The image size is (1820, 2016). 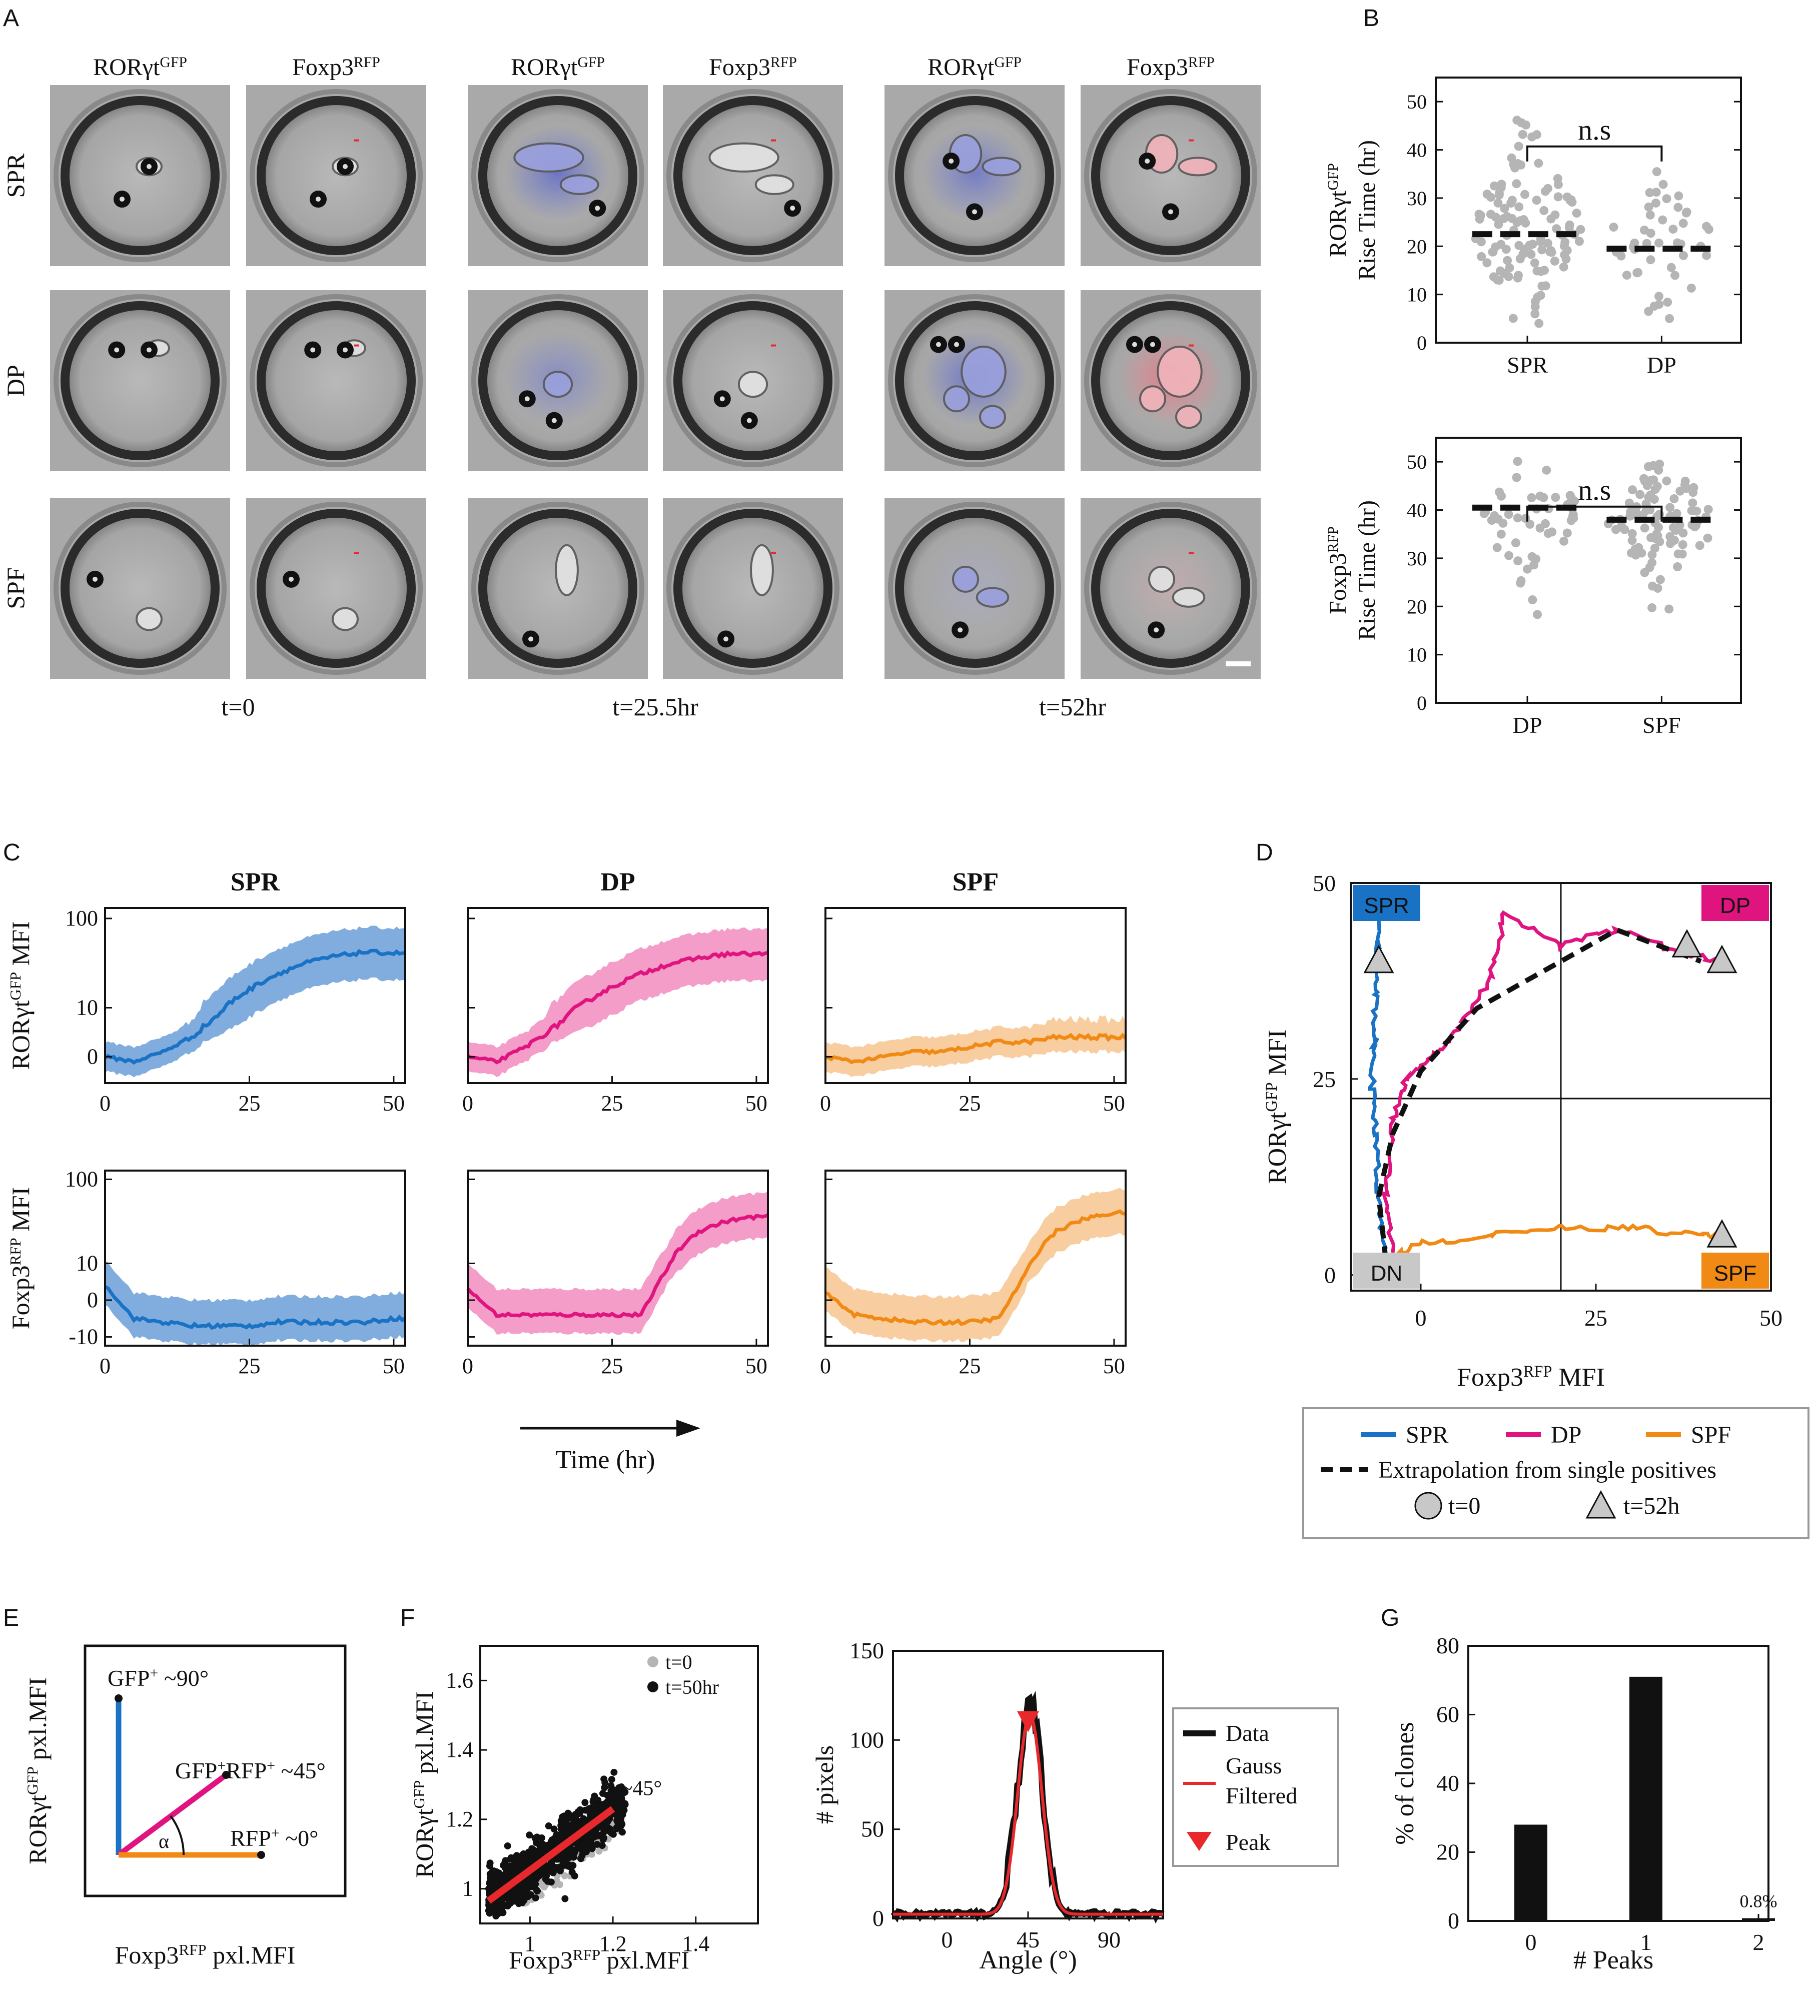 I want to click on y-tick-label: 0, so click(x=92, y=1057).